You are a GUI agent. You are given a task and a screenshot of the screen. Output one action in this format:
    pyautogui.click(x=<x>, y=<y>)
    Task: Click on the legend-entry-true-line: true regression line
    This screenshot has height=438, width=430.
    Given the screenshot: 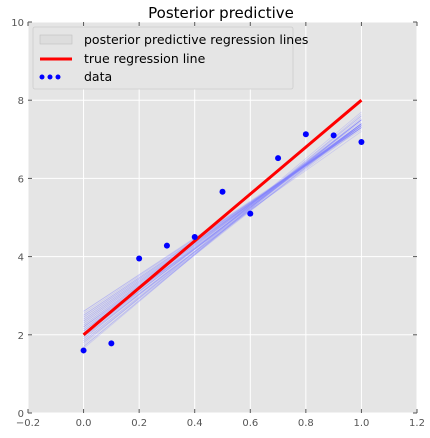 What is the action you would take?
    pyautogui.click(x=123, y=58)
    